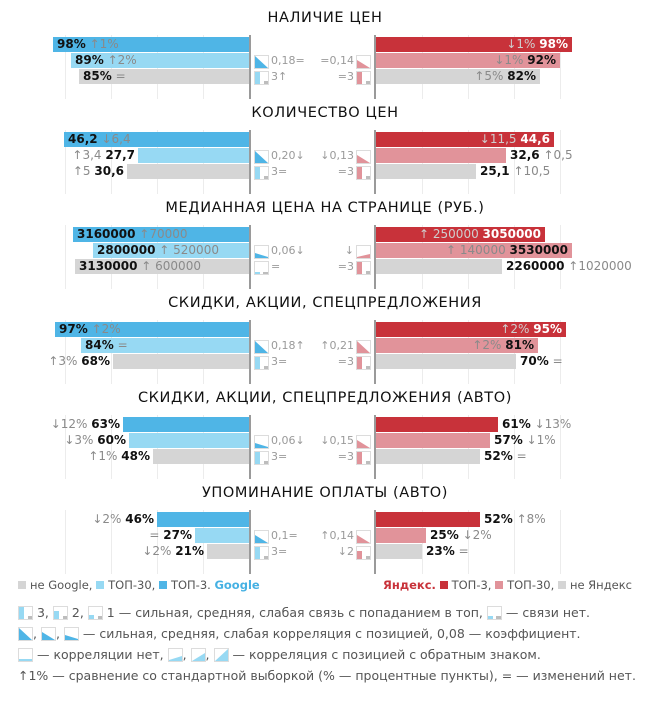 This screenshot has height=702, width=650. I want to click on no-link-icon, so click(261, 267).